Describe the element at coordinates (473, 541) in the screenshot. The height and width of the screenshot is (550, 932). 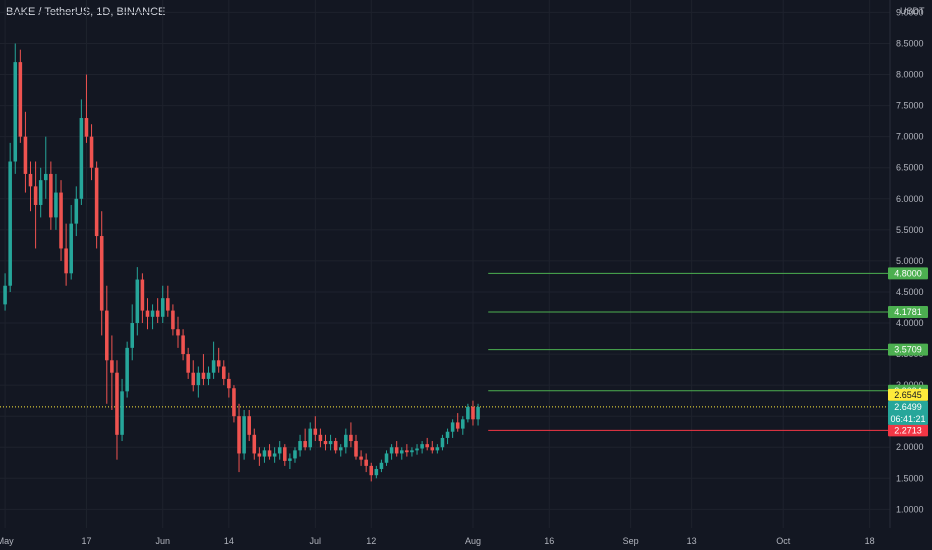
I see `x-tick-label: Aug` at that location.